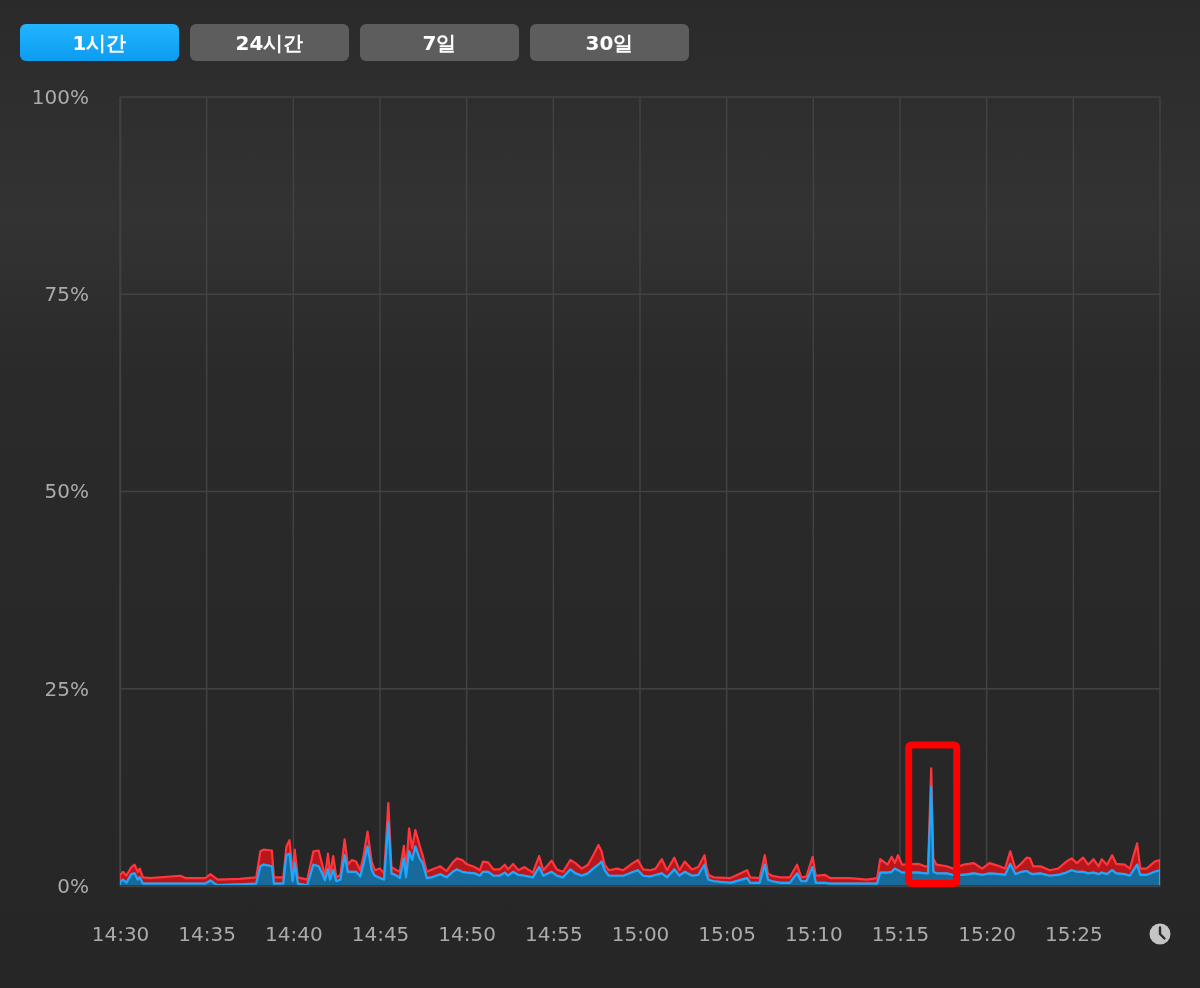  What do you see at coordinates (66, 491) in the screenshot?
I see `y-tick-label: 50%` at bounding box center [66, 491].